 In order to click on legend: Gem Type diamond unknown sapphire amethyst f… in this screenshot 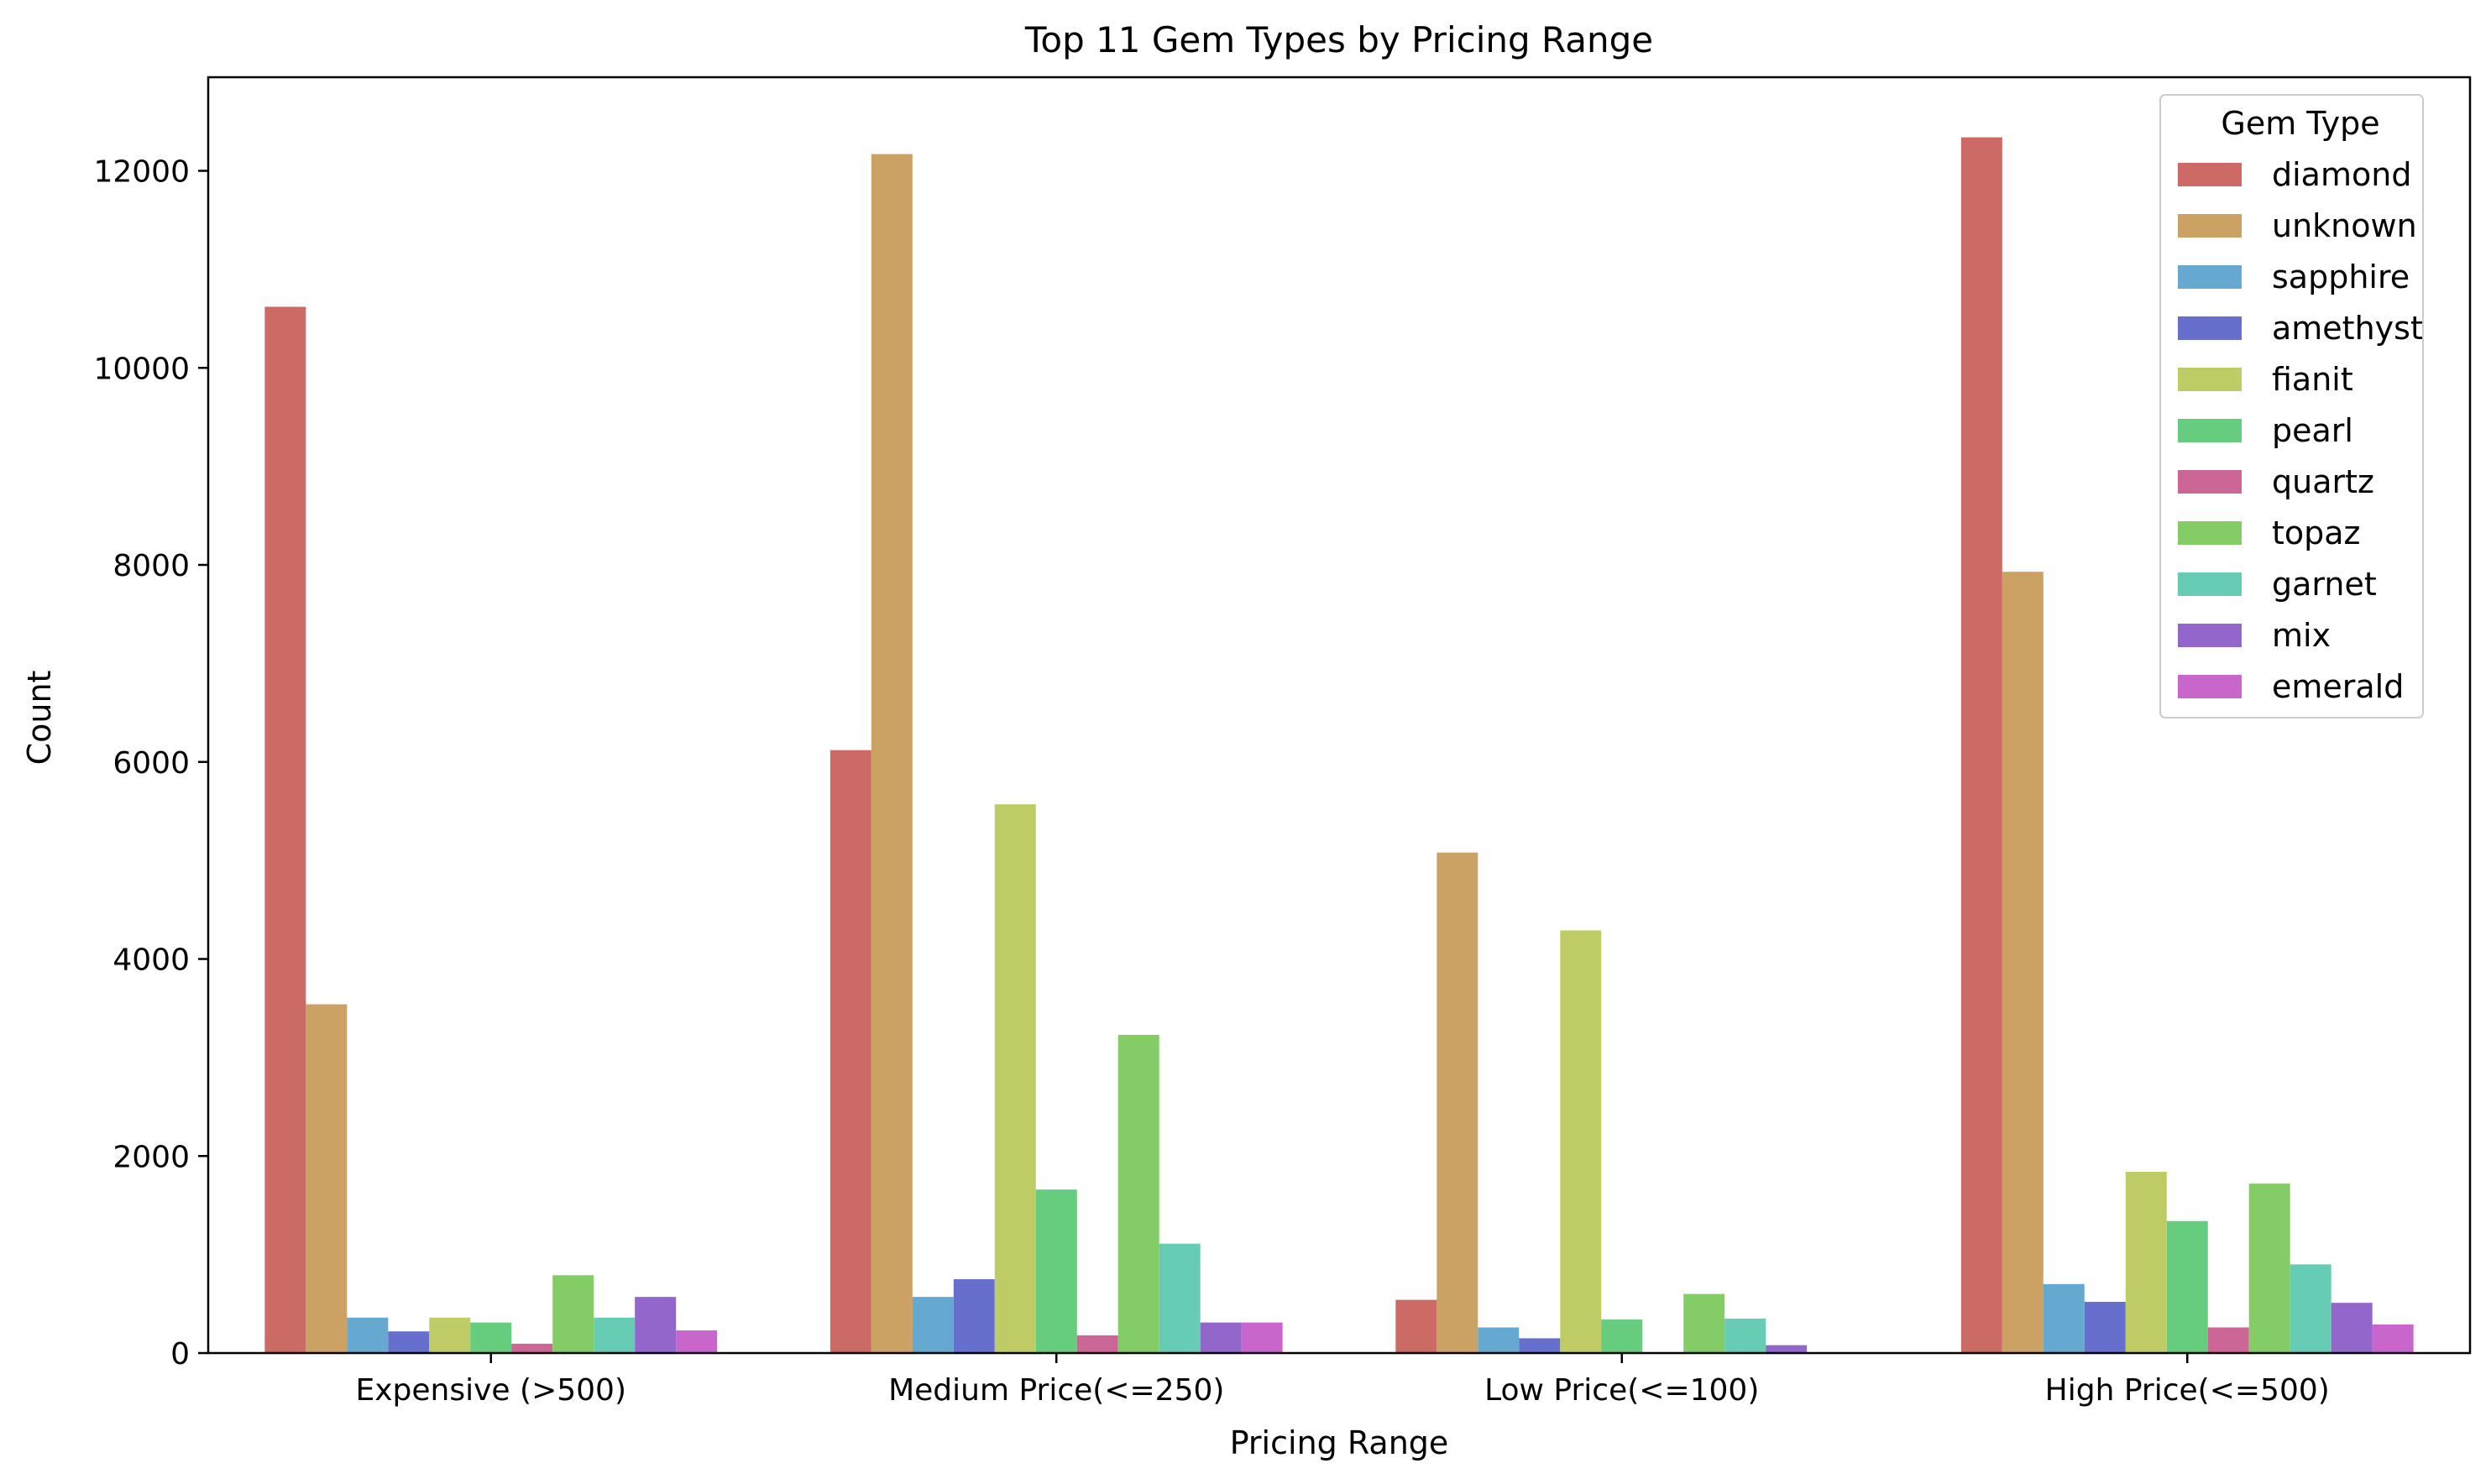, I will do `click(2291, 406)`.